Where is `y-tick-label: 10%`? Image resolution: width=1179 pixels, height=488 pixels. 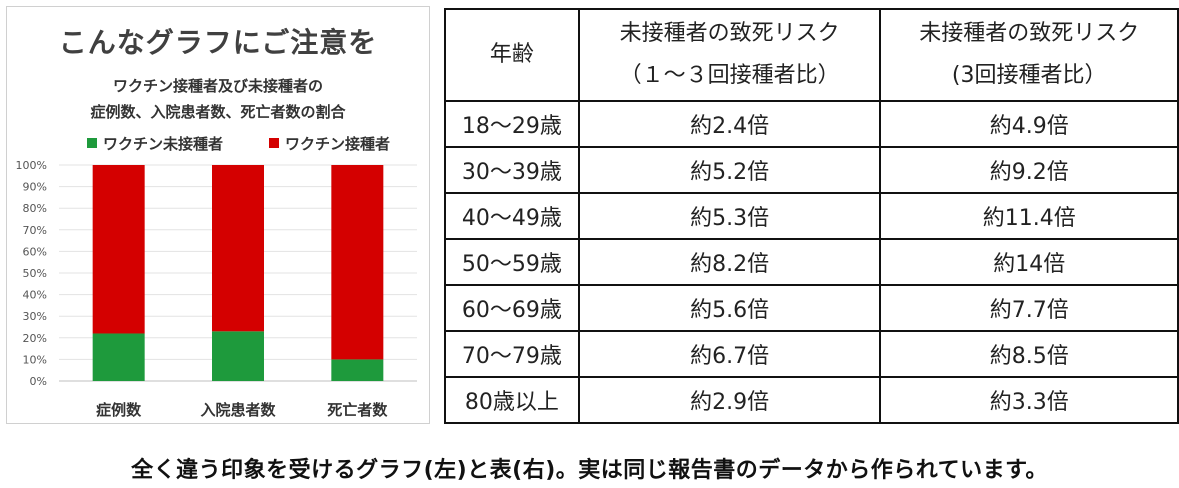 y-tick-label: 10% is located at coordinates (35, 359).